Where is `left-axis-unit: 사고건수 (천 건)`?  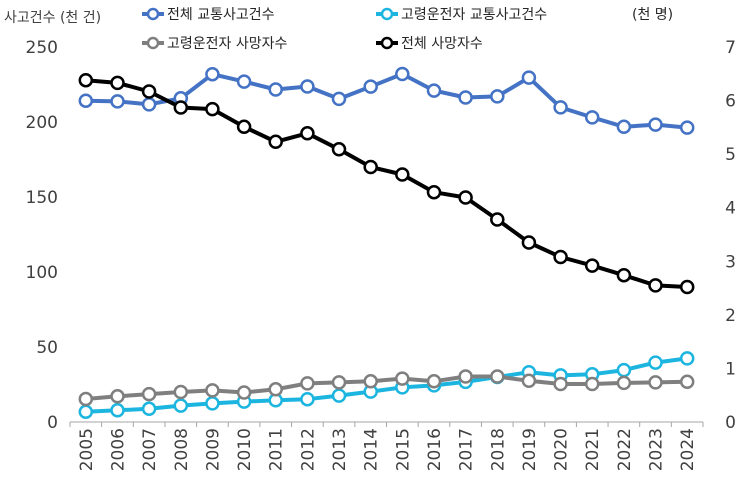
left-axis-unit: 사고건수 (천 건) is located at coordinates (52, 18).